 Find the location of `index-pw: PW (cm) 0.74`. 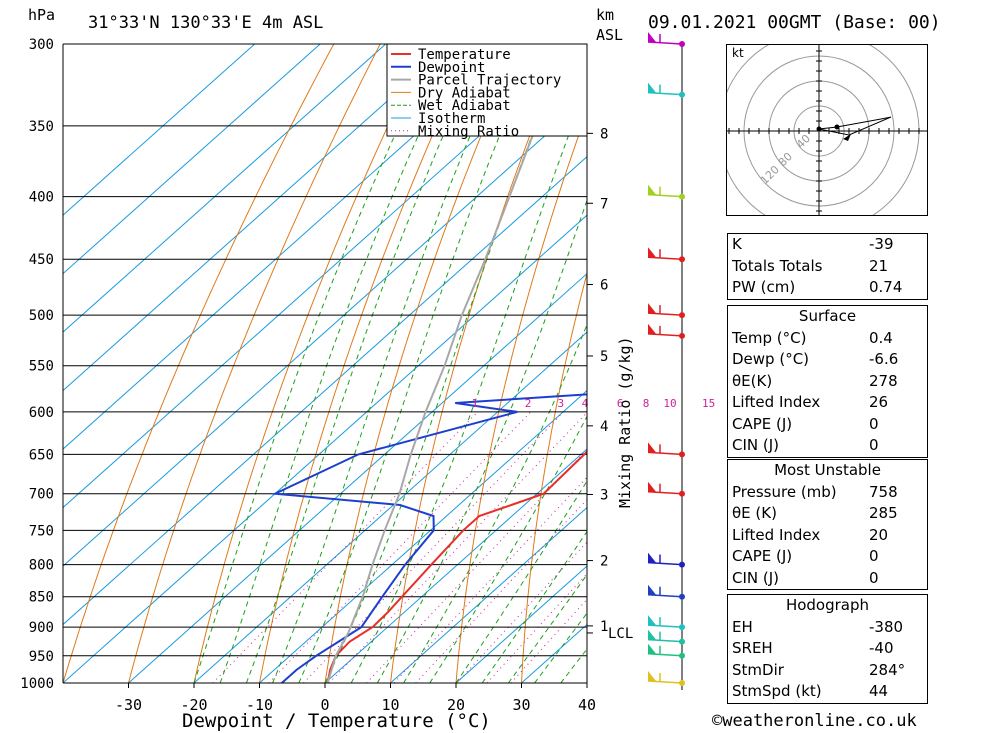

index-pw: PW (cm) 0.74 is located at coordinates (817, 287).